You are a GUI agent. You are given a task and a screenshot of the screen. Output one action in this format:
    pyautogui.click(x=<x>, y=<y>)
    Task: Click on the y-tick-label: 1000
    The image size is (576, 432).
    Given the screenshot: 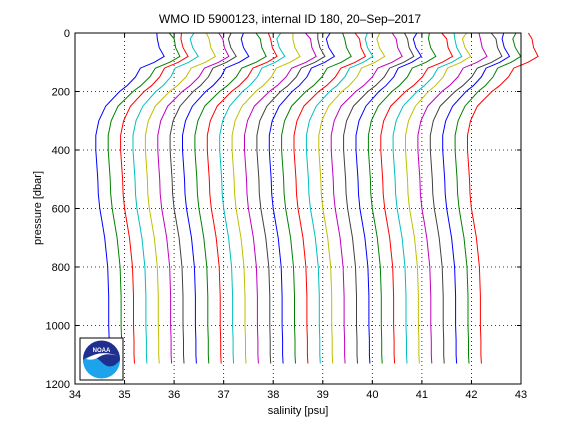 What is the action you would take?
    pyautogui.click(x=58, y=327)
    